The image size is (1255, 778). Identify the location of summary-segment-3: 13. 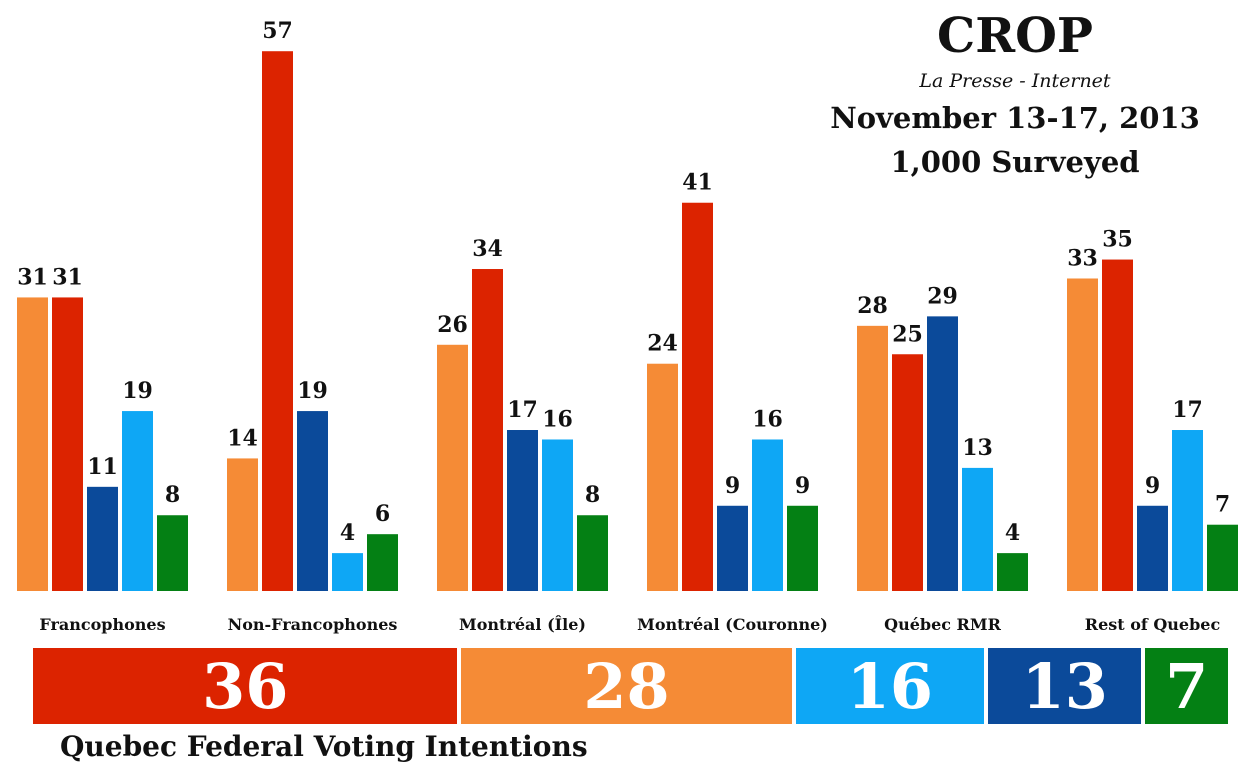
(1065, 686).